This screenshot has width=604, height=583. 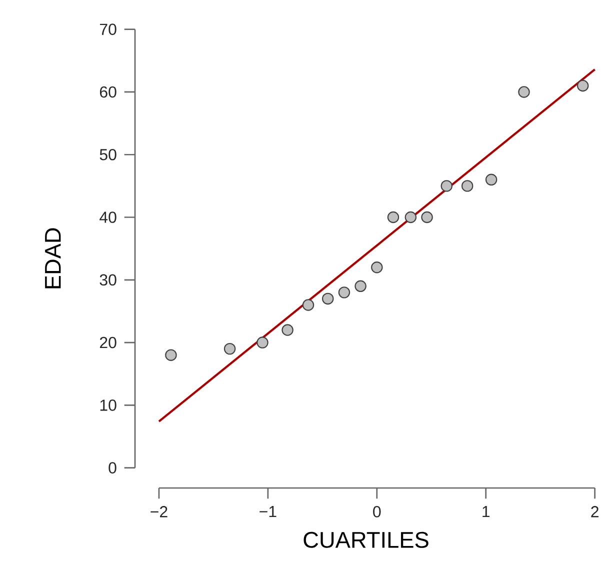 I want to click on y-tick-label: 0, so click(x=112, y=468).